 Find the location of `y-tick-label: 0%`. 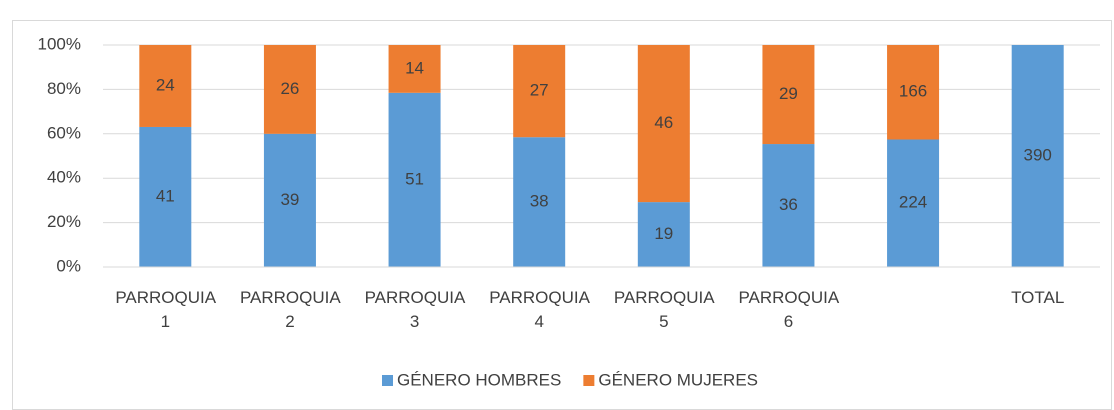

y-tick-label: 0% is located at coordinates (68, 265).